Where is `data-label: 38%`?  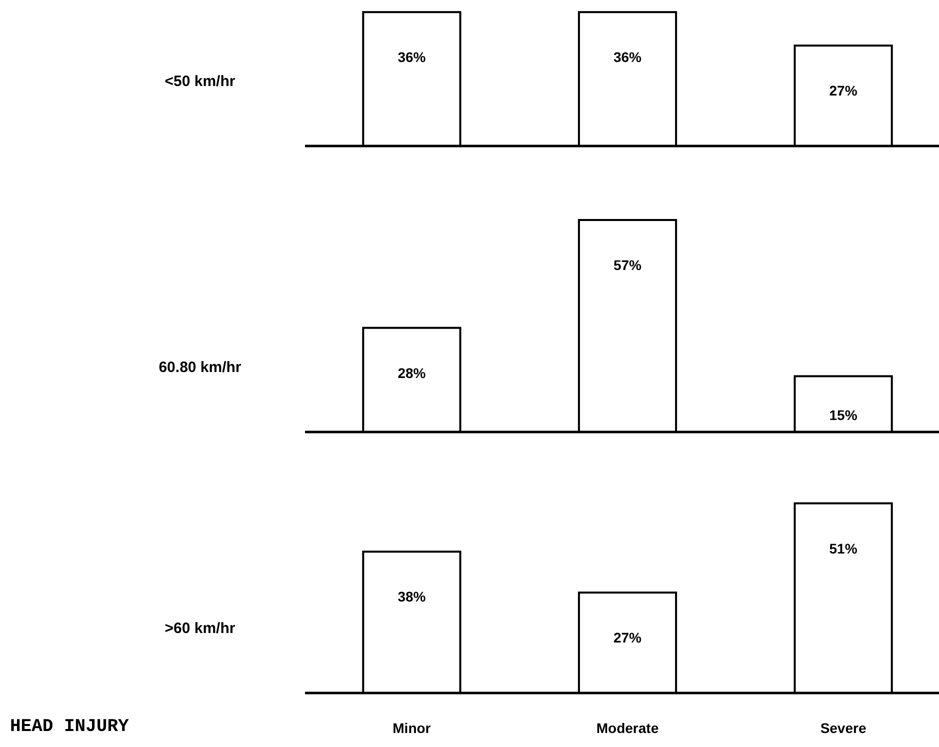 data-label: 38% is located at coordinates (412, 596).